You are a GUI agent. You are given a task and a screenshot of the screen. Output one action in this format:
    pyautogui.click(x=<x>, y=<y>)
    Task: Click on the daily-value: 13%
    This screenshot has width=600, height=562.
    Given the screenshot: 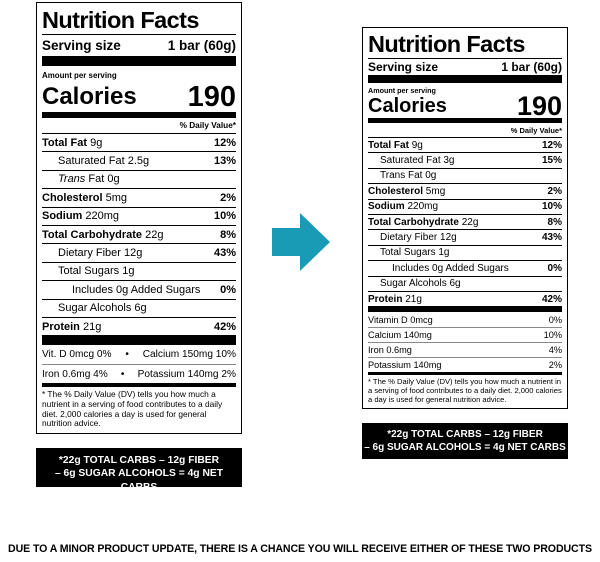 What is the action you would take?
    pyautogui.click(x=224, y=161)
    